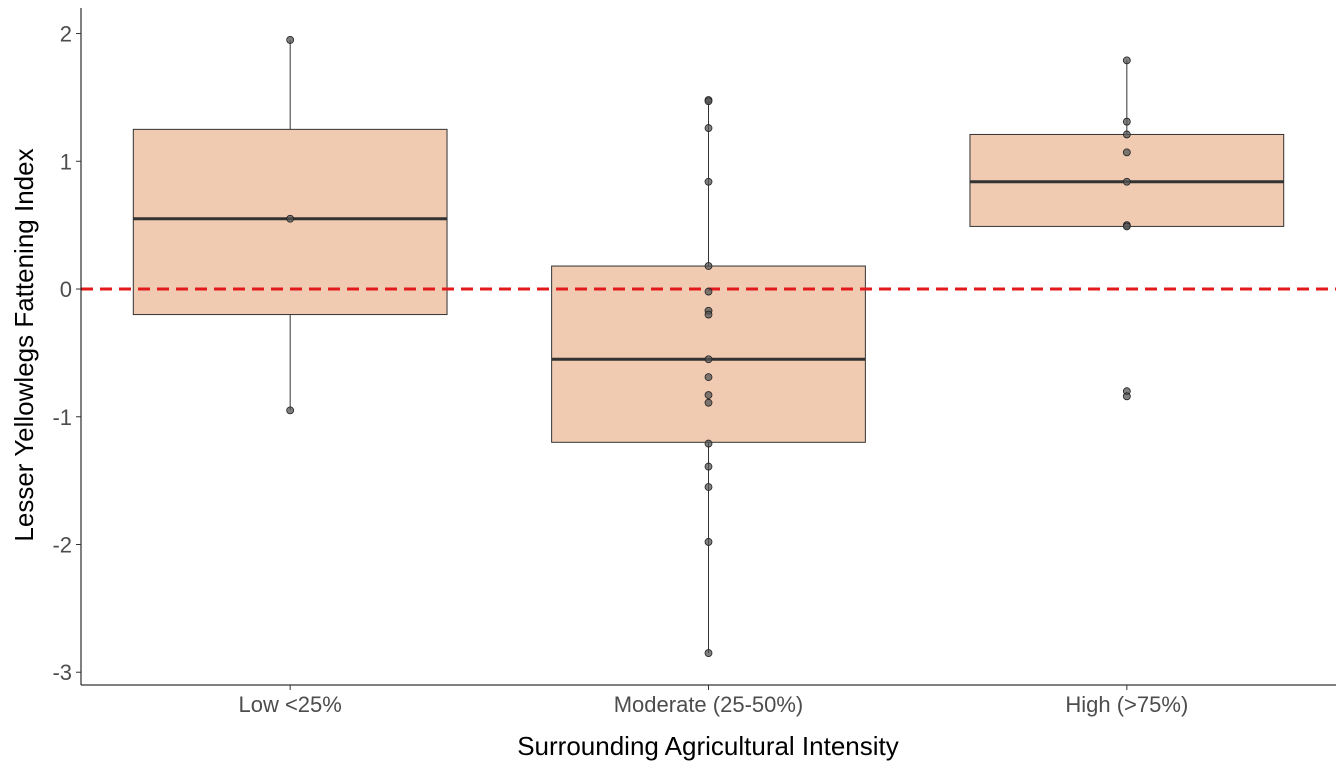 Image resolution: width=1344 pixels, height=768 pixels. I want to click on y-tick-label: 2, so click(66, 34).